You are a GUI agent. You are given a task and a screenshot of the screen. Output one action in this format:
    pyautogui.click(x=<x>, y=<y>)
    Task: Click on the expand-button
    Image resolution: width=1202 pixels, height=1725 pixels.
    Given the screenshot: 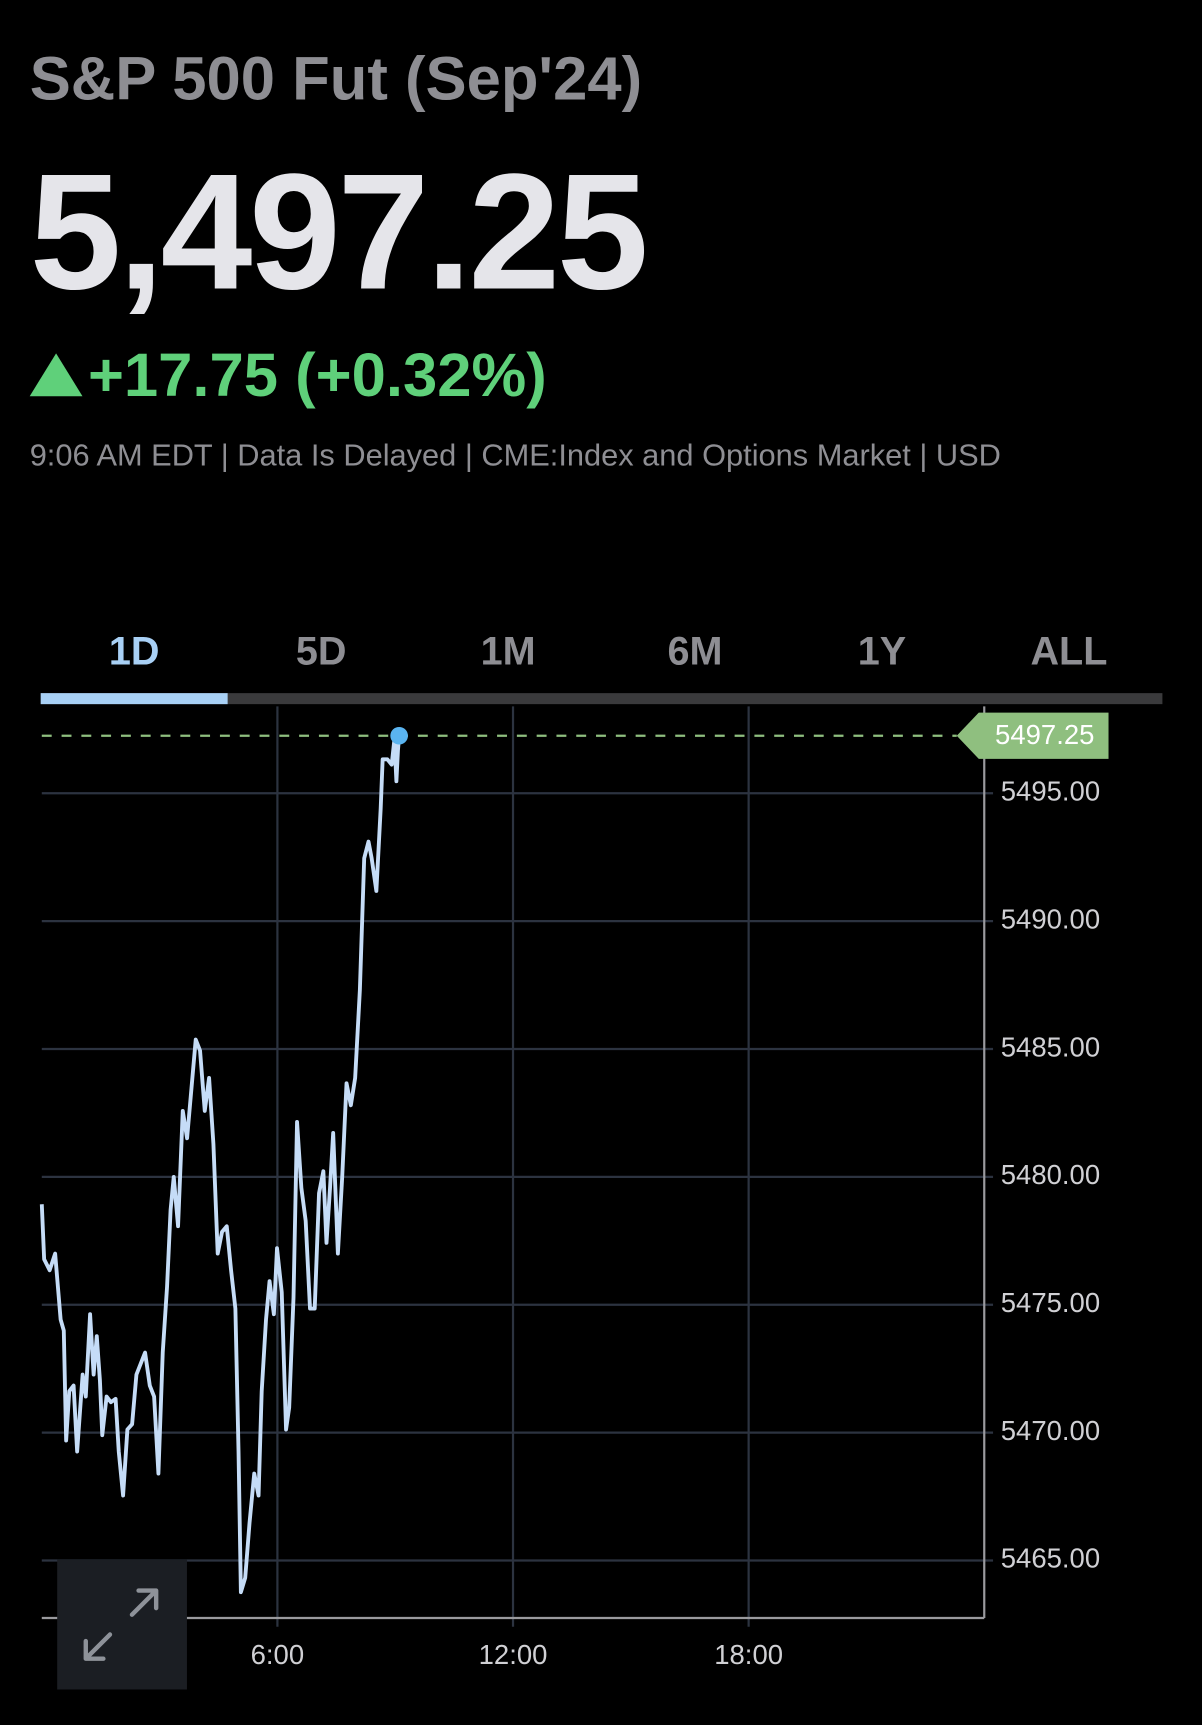 What is the action you would take?
    pyautogui.click(x=122, y=1624)
    